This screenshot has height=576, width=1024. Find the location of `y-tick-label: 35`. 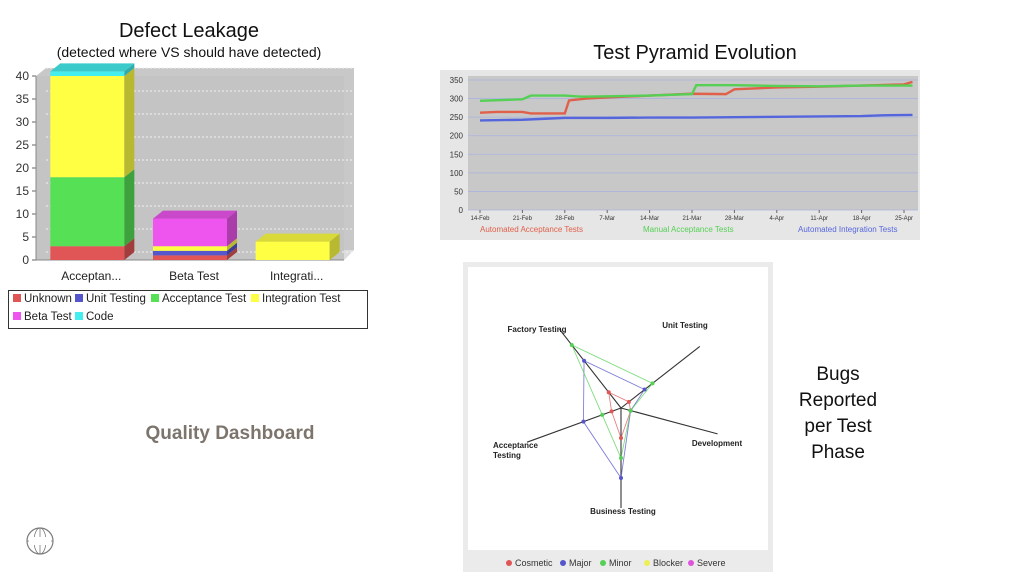

y-tick-label: 35 is located at coordinates (23, 99).